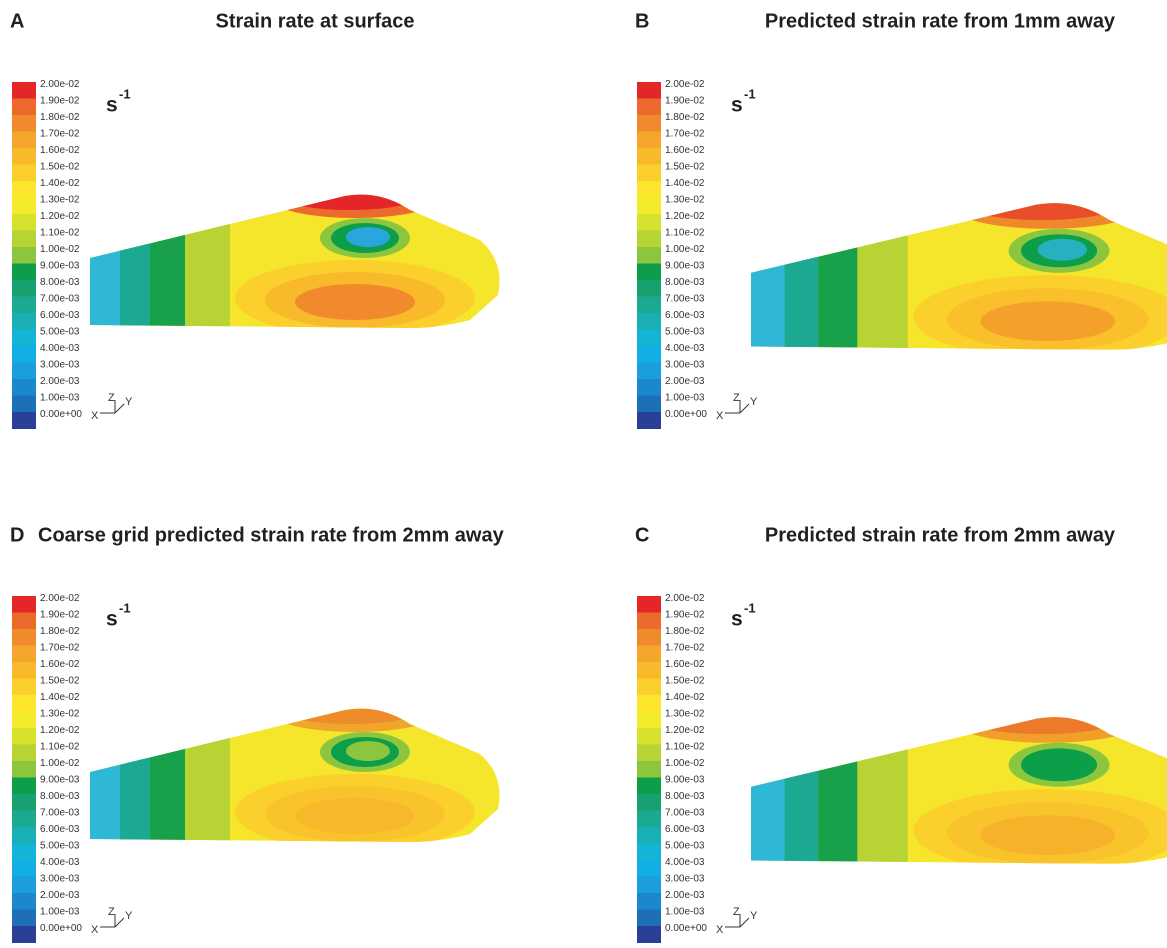  I want to click on colorbar-label: 2.00e-02, so click(60, 84).